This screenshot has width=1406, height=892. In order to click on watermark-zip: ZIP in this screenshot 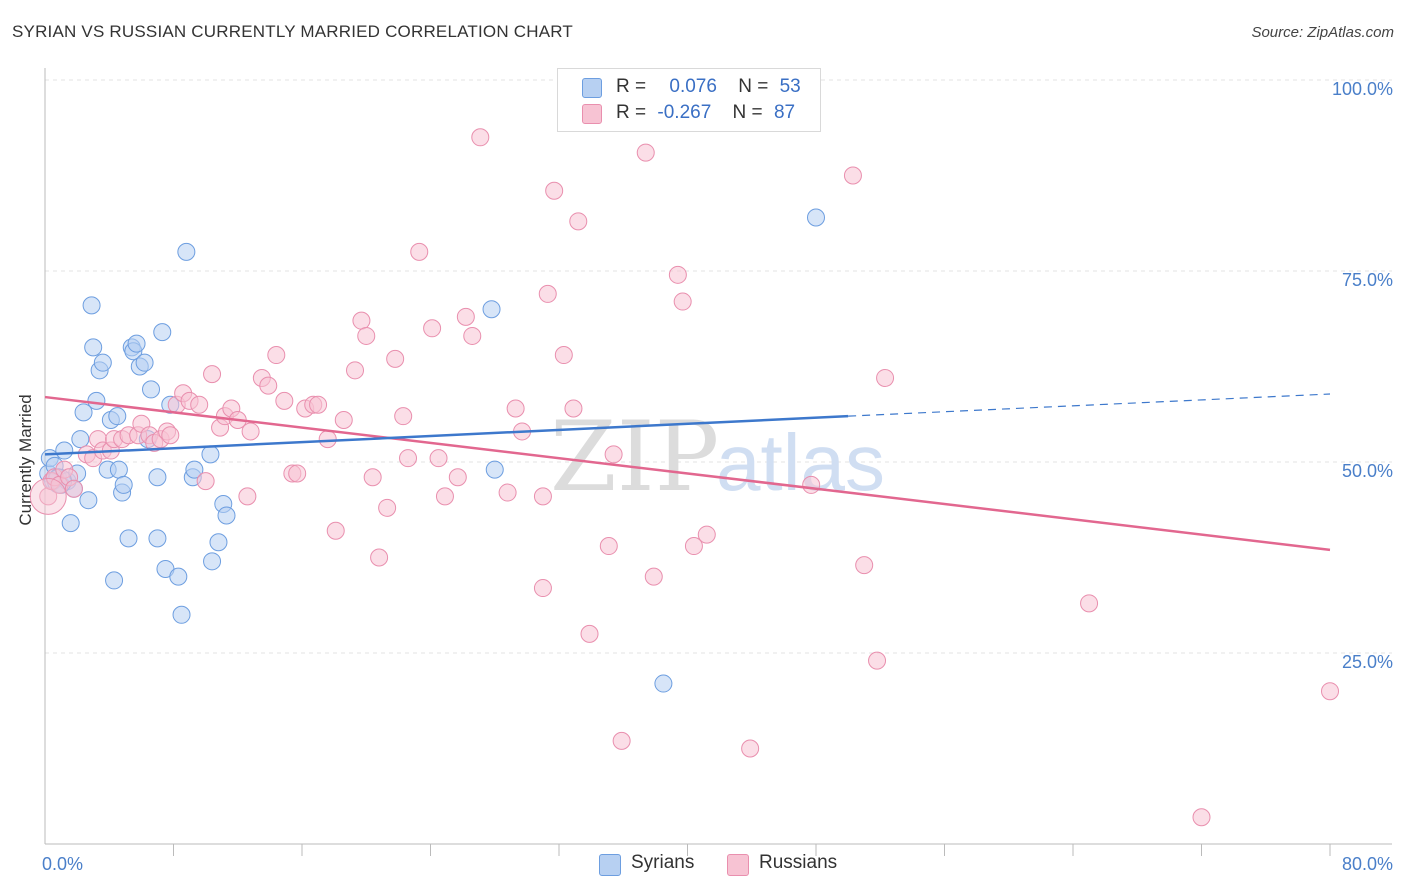, I will do `click(634, 457)`.